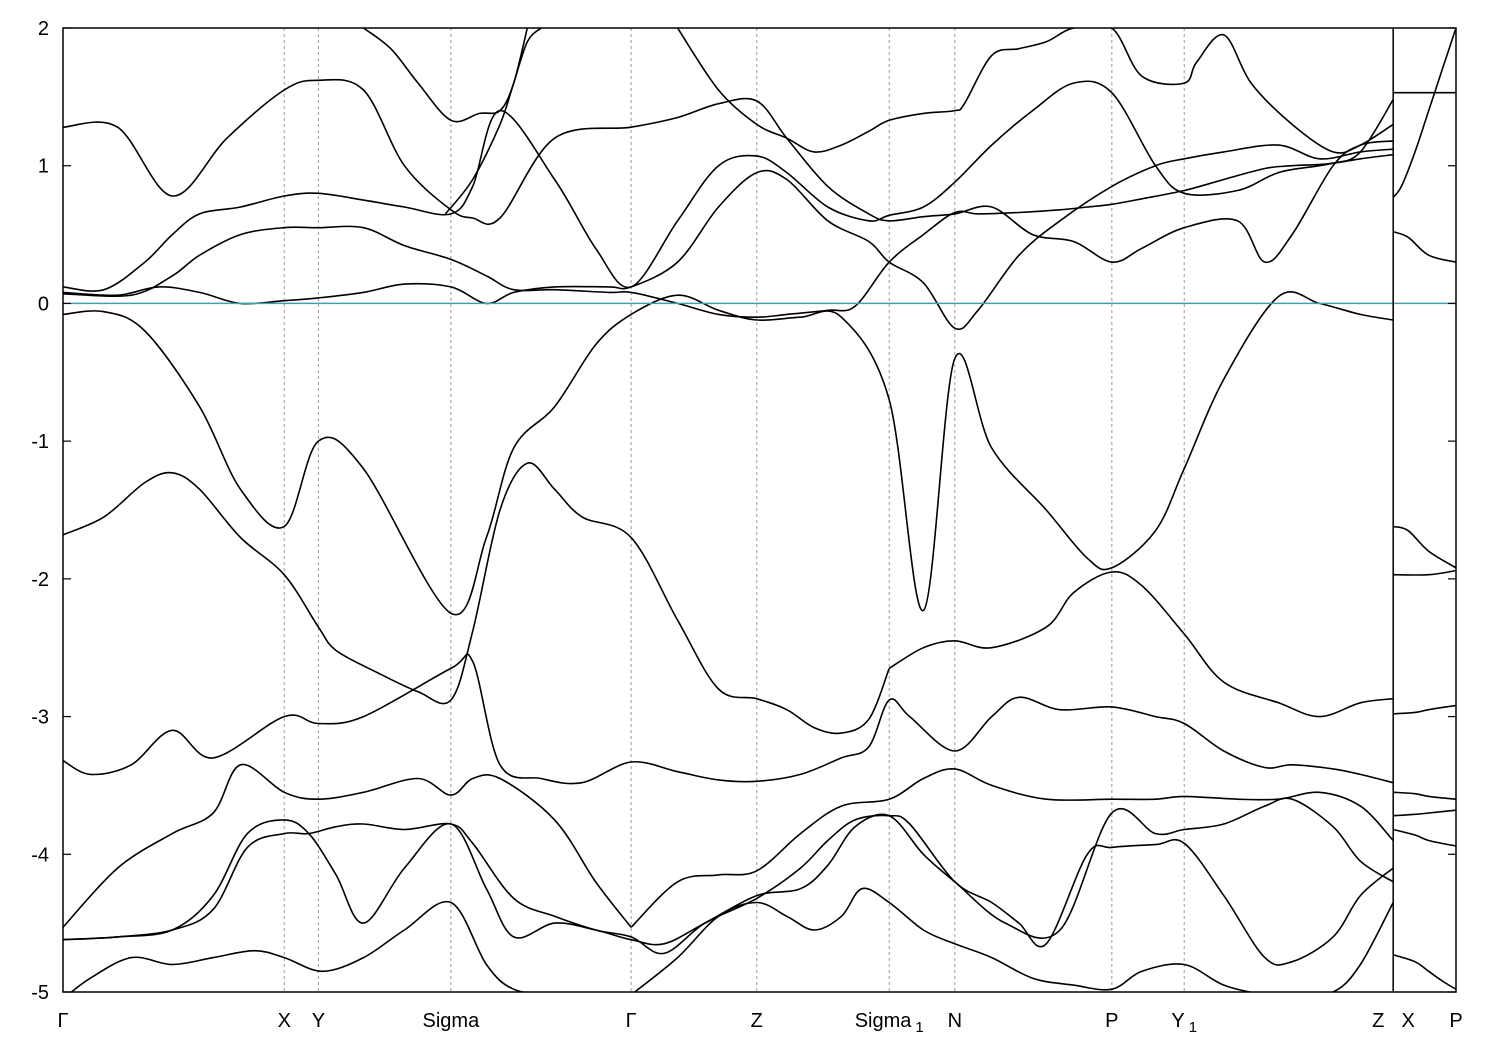  What do you see at coordinates (889, 1023) in the screenshot?
I see `kpoint-label: Sigma 1` at bounding box center [889, 1023].